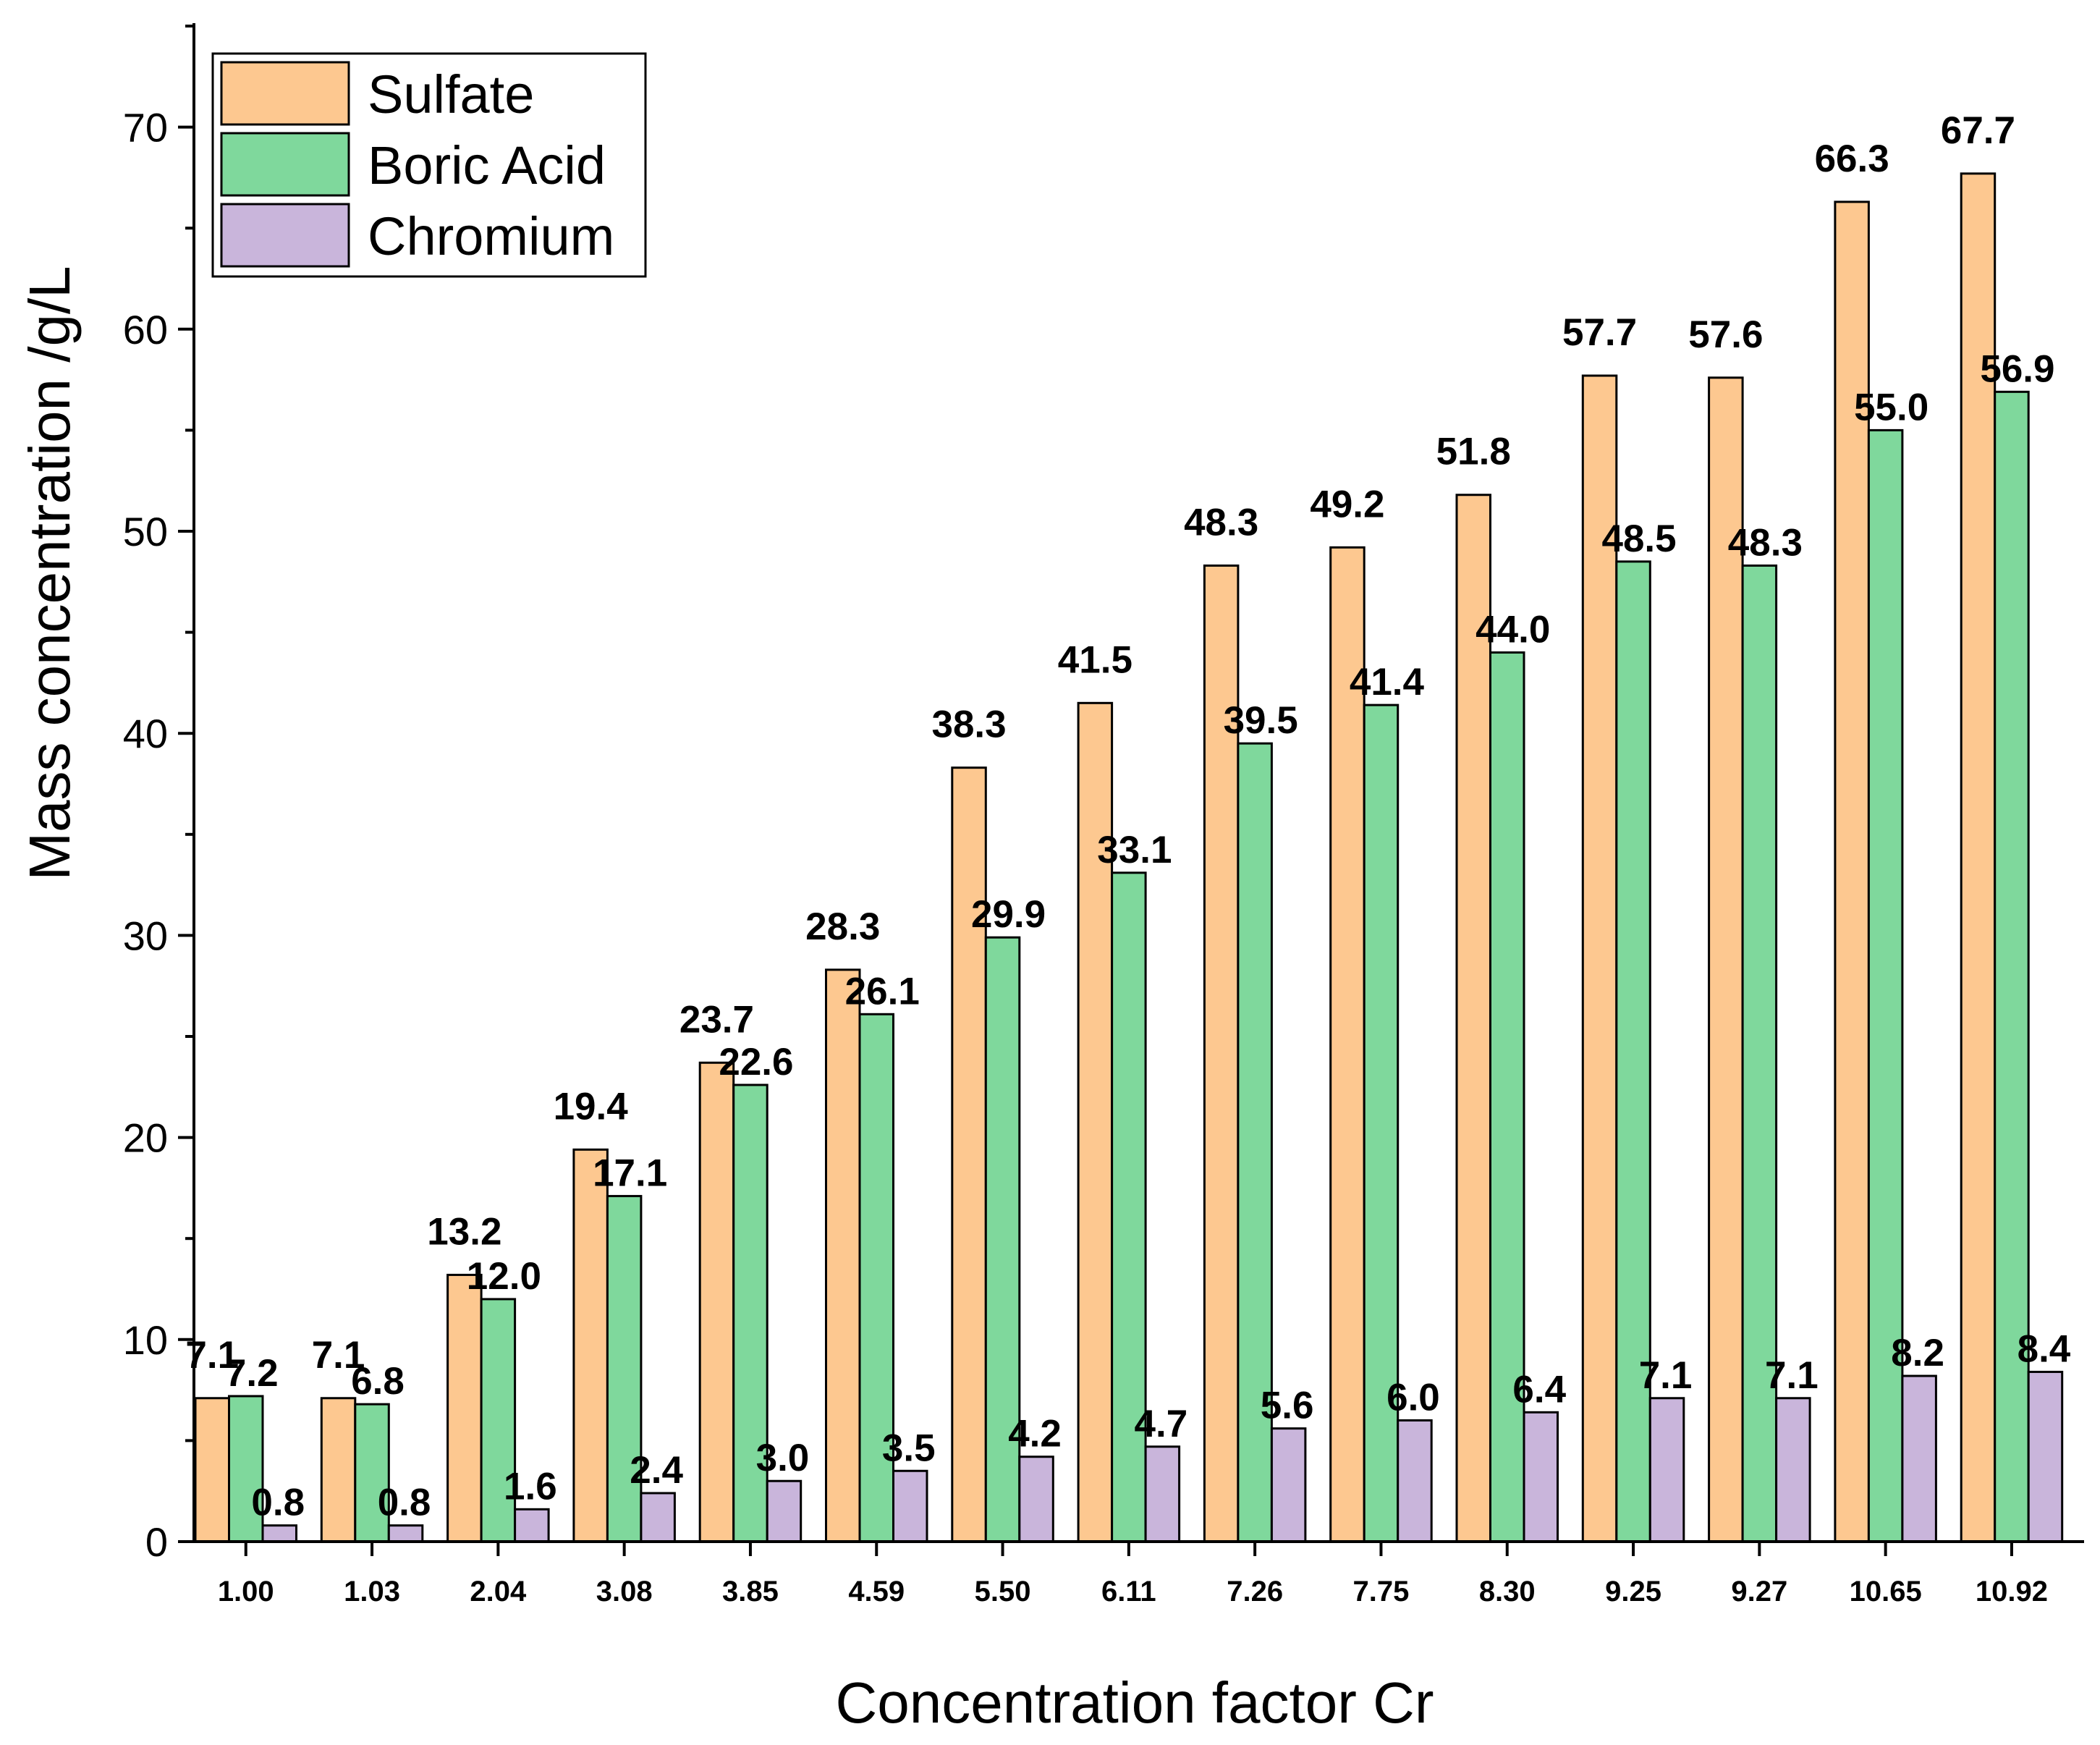 Image resolution: width=2100 pixels, height=1745 pixels. Describe the element at coordinates (2012, 967) in the screenshot. I see `bar-boric-acid-10.92` at that location.